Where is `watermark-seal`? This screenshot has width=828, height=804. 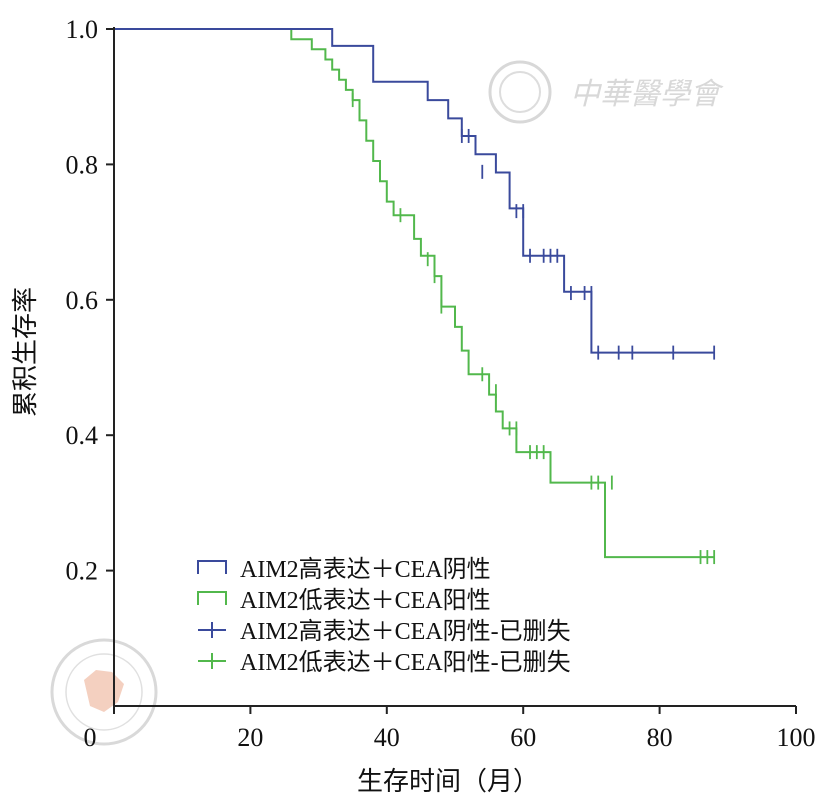
watermark-seal is located at coordinates (104, 692).